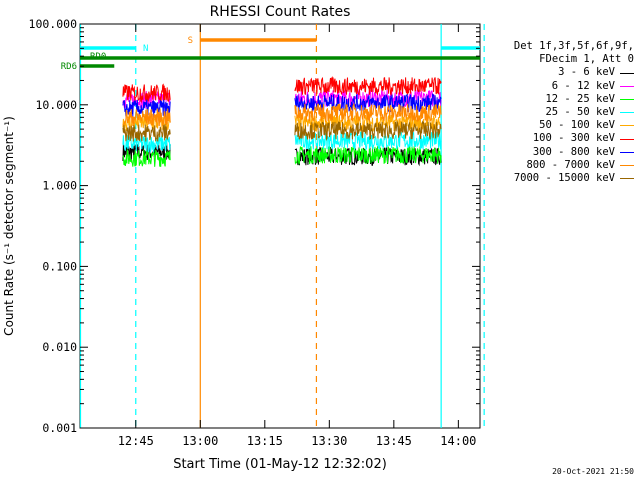  Describe the element at coordinates (59, 266) in the screenshot. I see `y-tick-label: 0.100` at that location.